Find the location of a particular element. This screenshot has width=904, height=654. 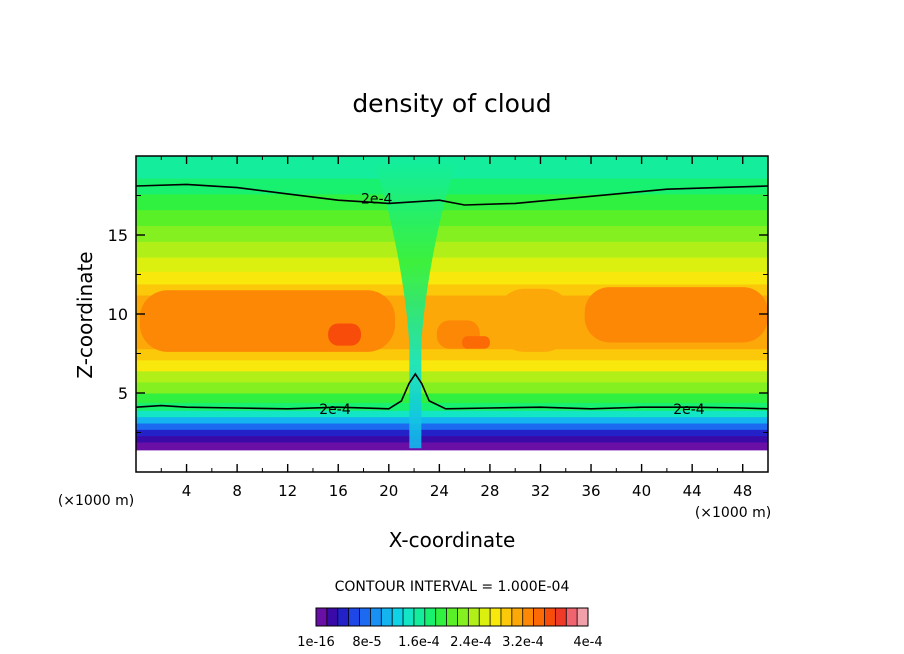

colorbar: 1e-16 8e-5 1.6e-4 2.4e-4 3.2e-4 4e-4 is located at coordinates (450, 628).